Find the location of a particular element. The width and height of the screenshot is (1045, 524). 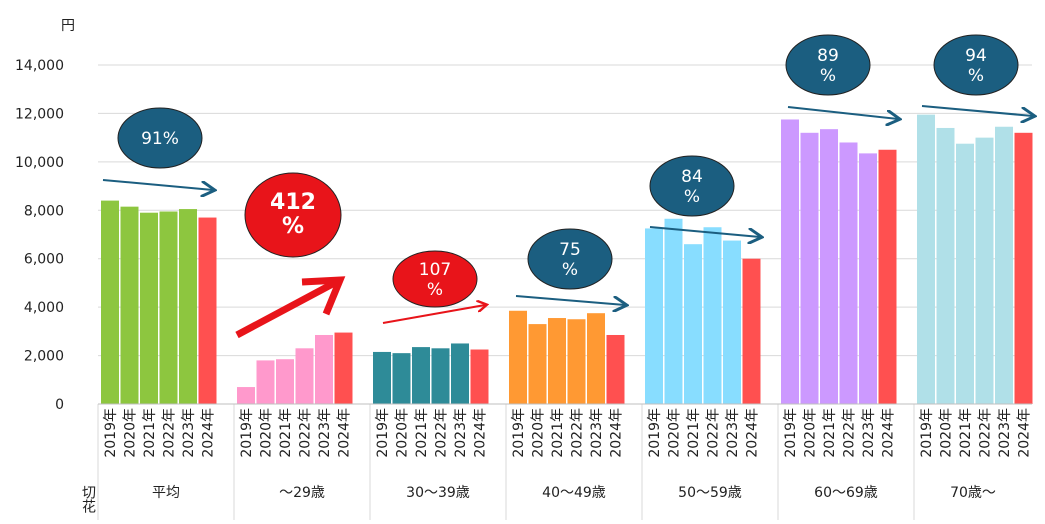

annotation-text: 89 is located at coordinates (828, 56).